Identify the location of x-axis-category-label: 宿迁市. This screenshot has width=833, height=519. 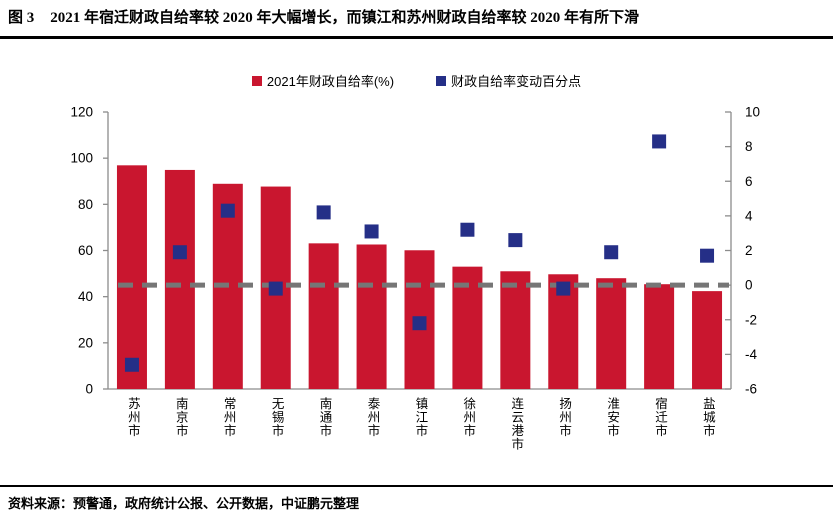
(659, 417).